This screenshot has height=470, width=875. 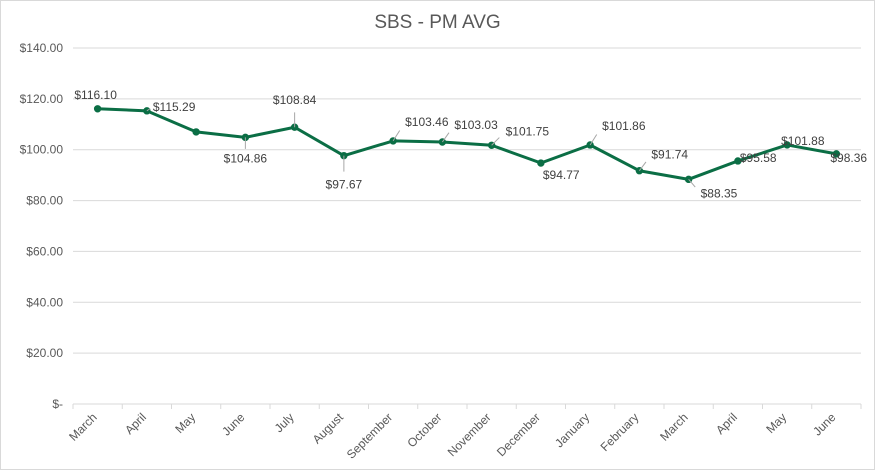 What do you see at coordinates (561, 175) in the screenshot?
I see `data-label: $94.77` at bounding box center [561, 175].